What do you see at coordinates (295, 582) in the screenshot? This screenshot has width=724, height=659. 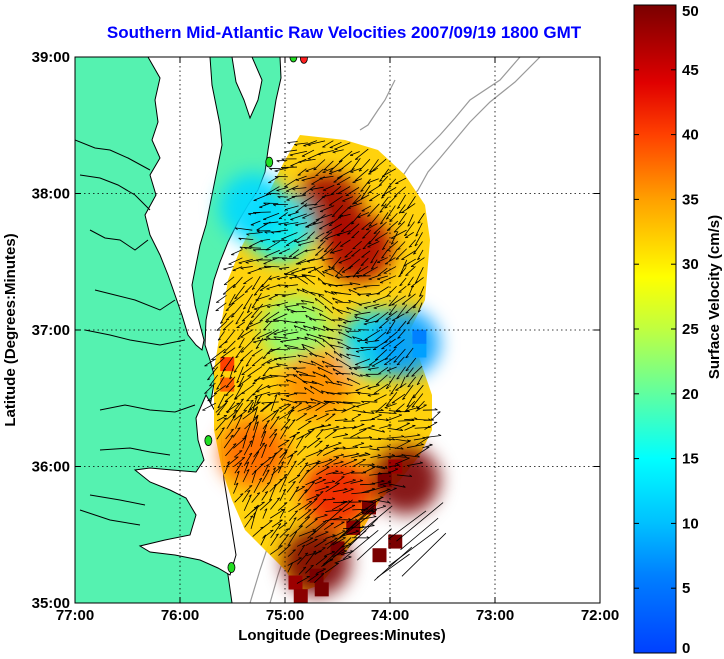 I see `velocity-cell` at bounding box center [295, 582].